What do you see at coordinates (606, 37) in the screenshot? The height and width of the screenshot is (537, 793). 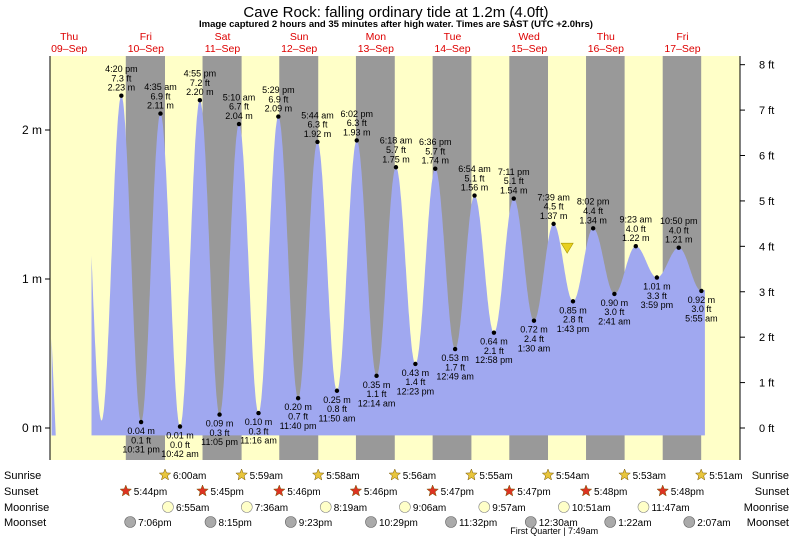 I see `day-name-label: Thu` at bounding box center [606, 37].